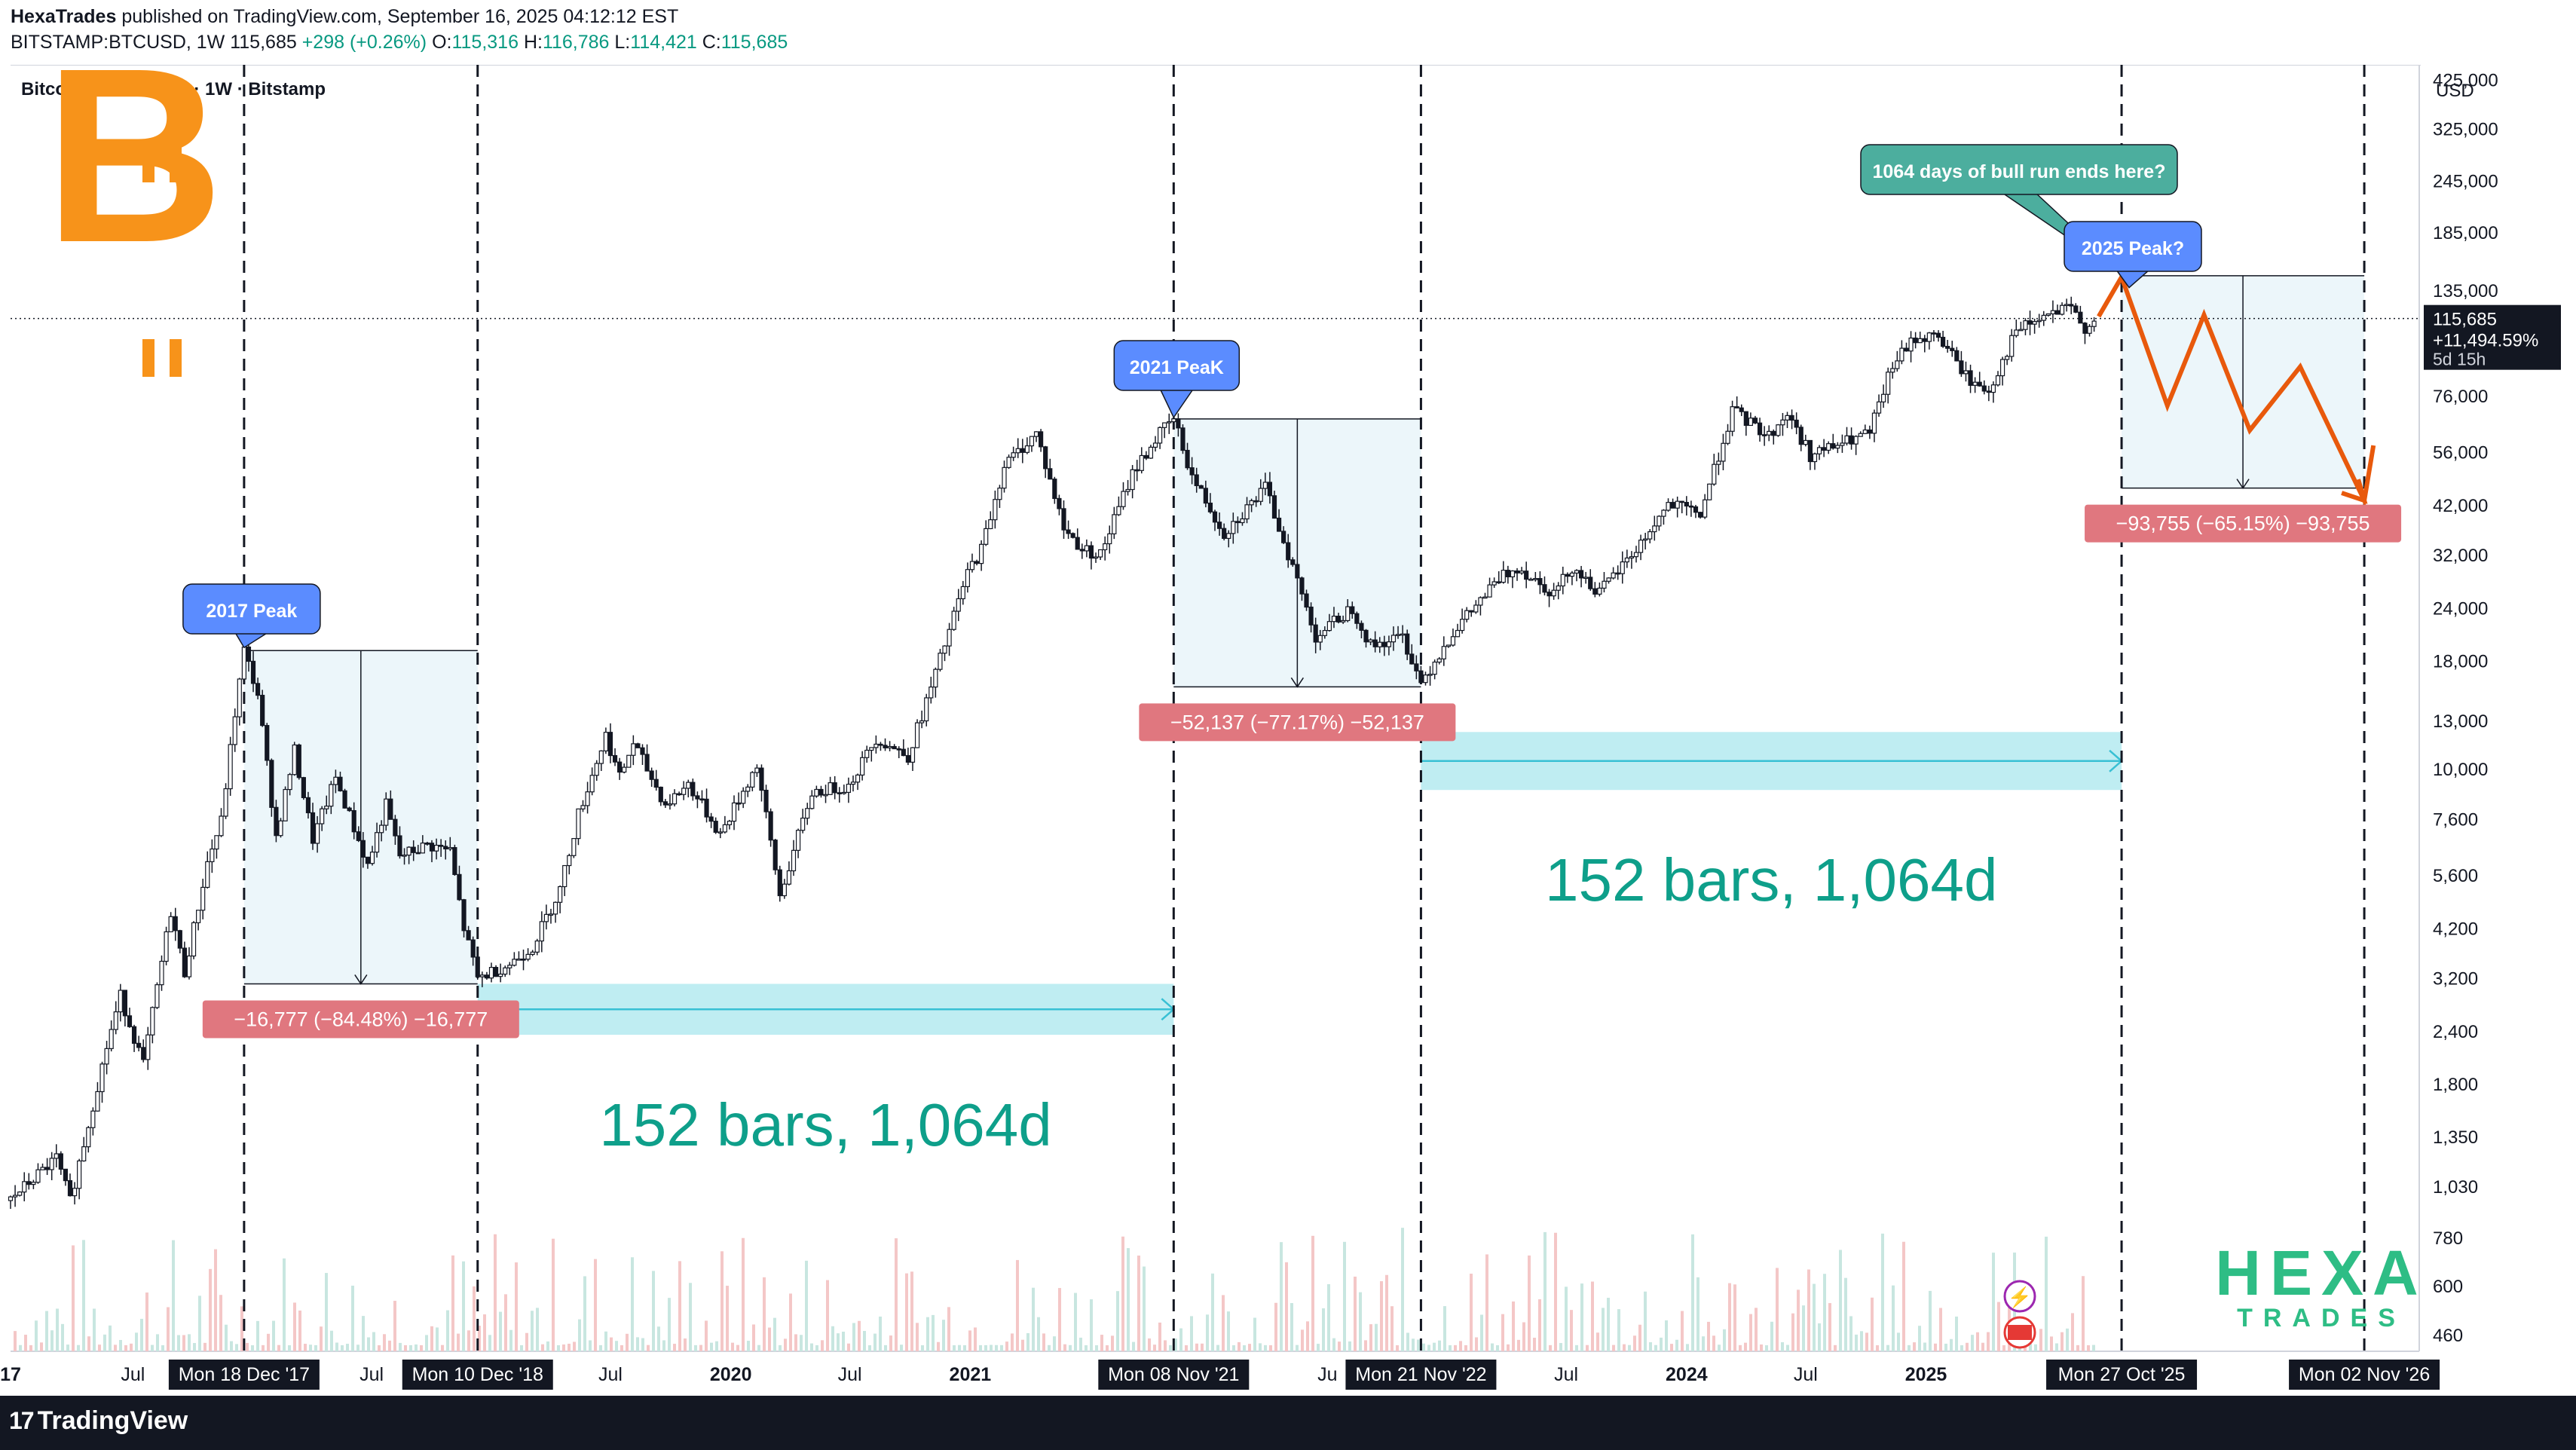  I want to click on price-tick-label: 32,000, so click(2460, 556).